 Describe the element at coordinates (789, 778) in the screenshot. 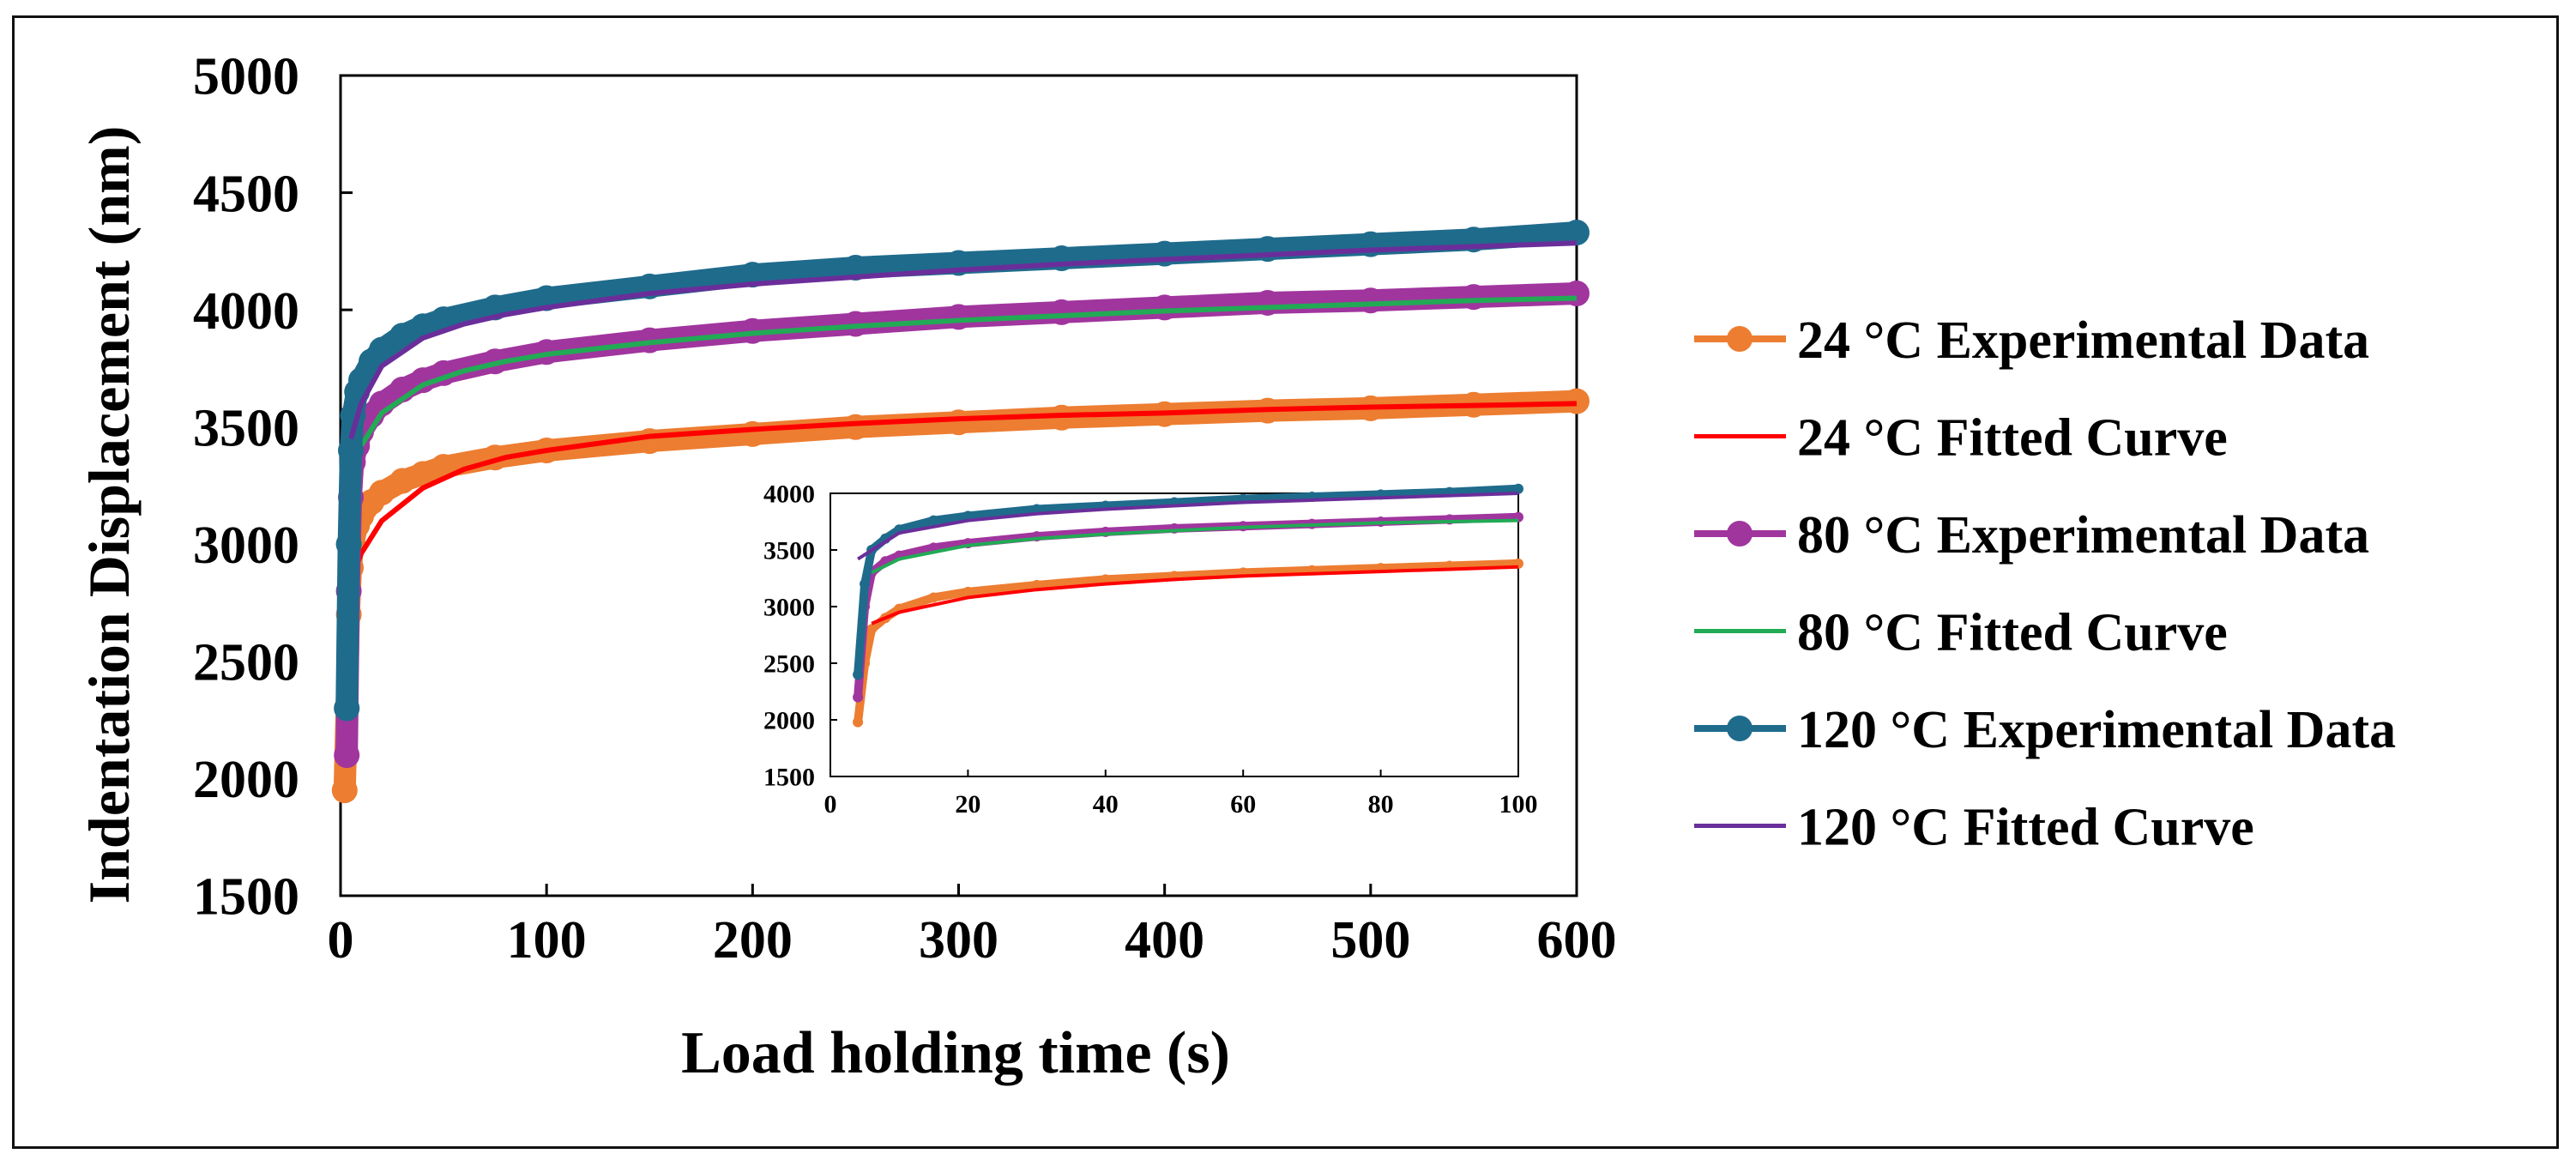

I see `inset-y-tick-label: 1500` at that location.